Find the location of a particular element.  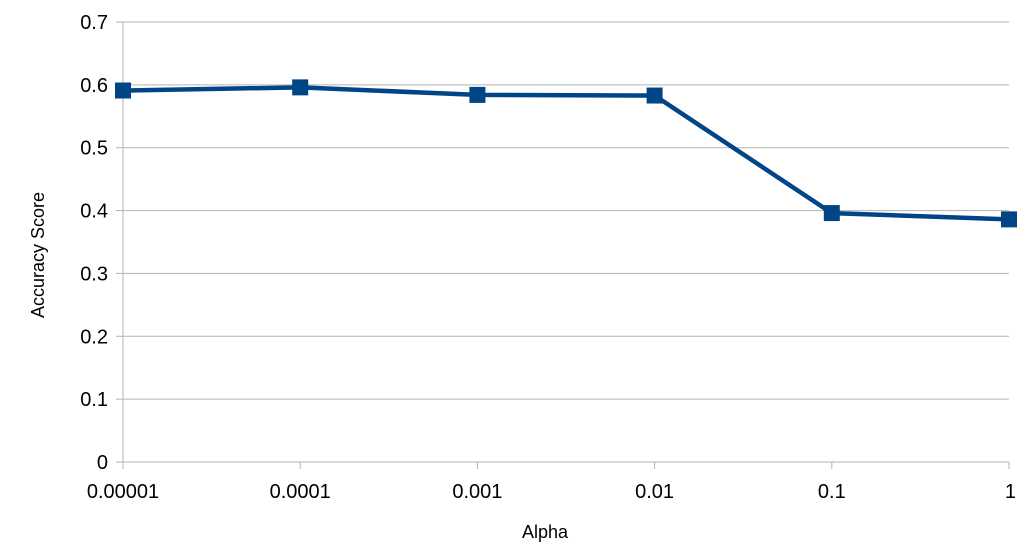

y-tick-label-3: 0.3 is located at coordinates (94, 274).